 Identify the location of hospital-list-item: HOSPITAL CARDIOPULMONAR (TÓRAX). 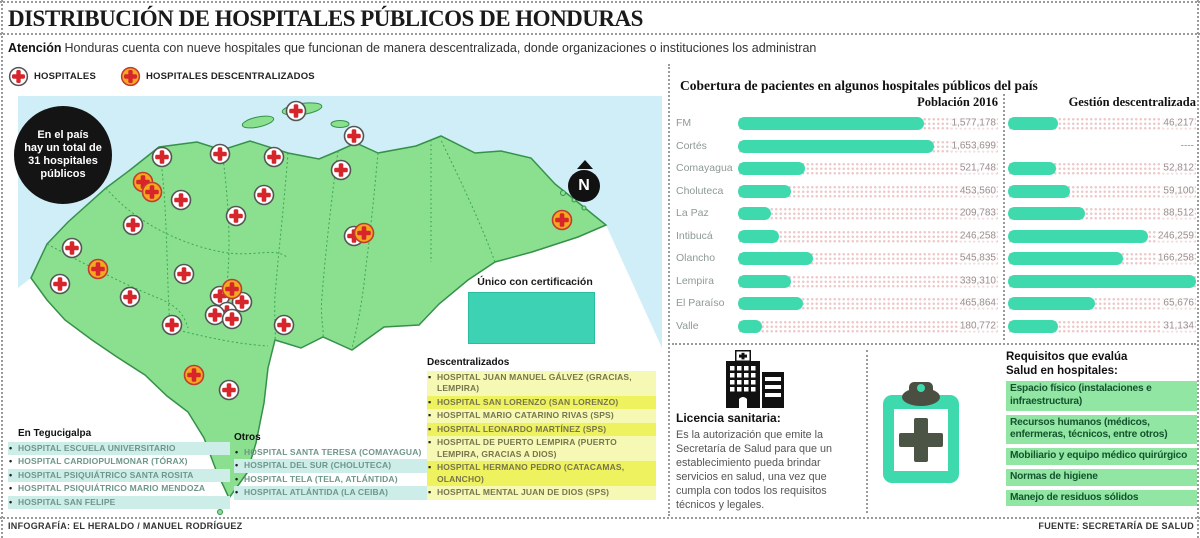
(119, 461).